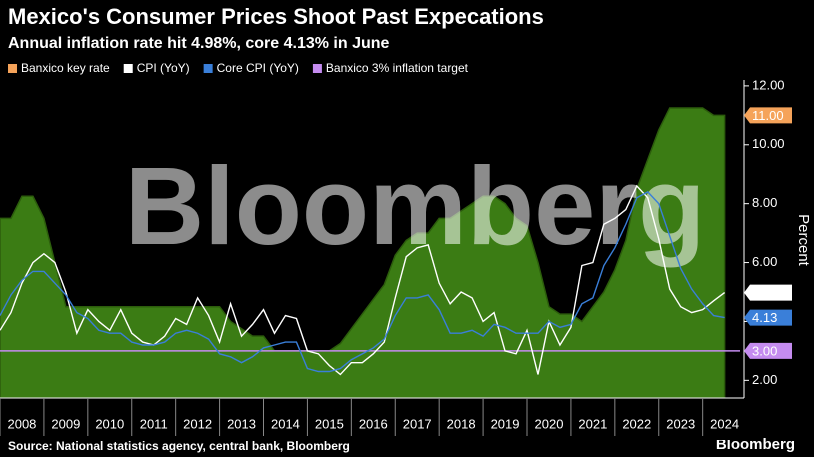  I want to click on y-tick-label: 2.00, so click(764, 379).